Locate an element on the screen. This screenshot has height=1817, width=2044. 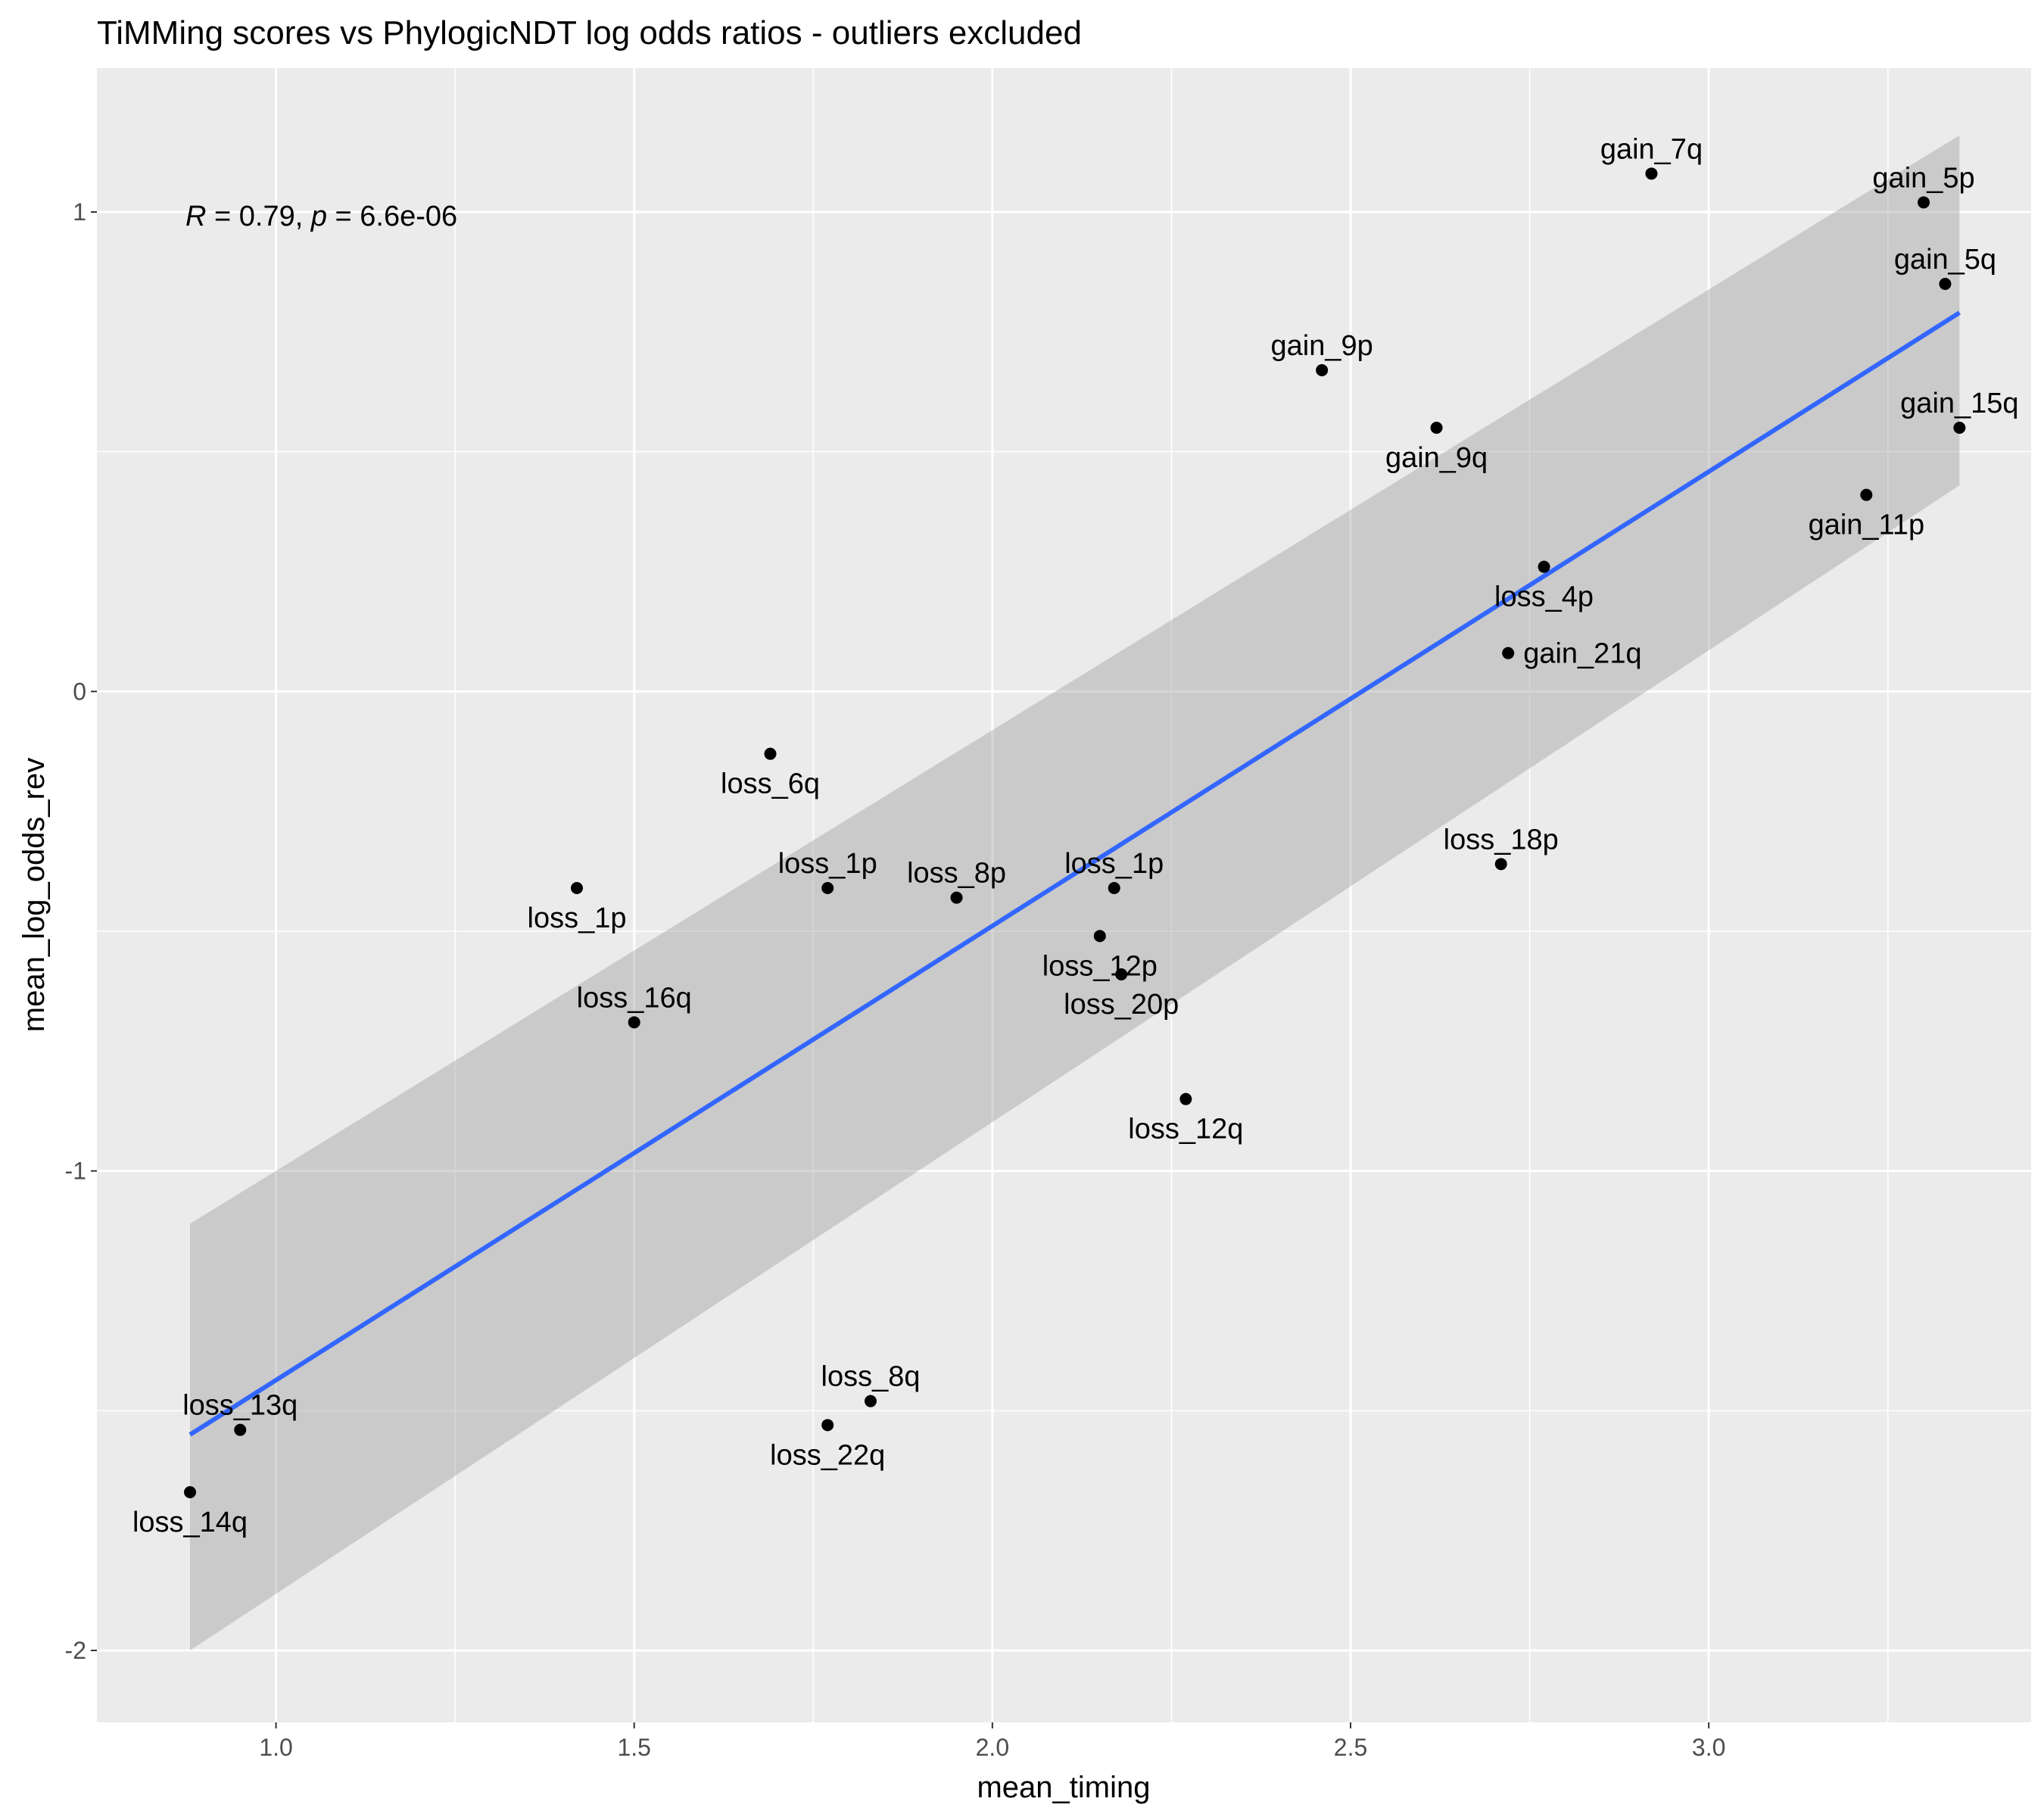
x-axis-title: mean_timing is located at coordinates (1063, 1787).